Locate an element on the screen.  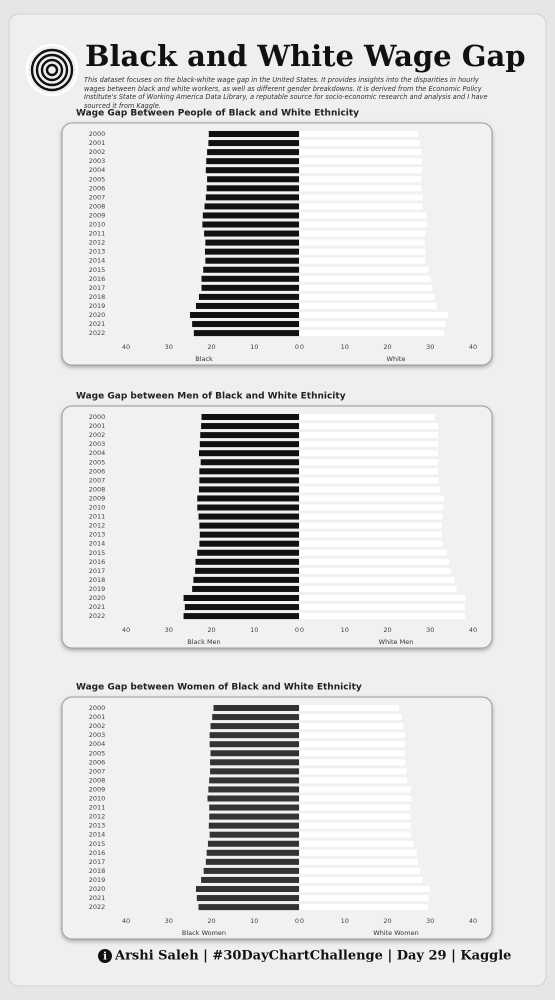
axis-label: White Women is located at coordinates (395, 933).